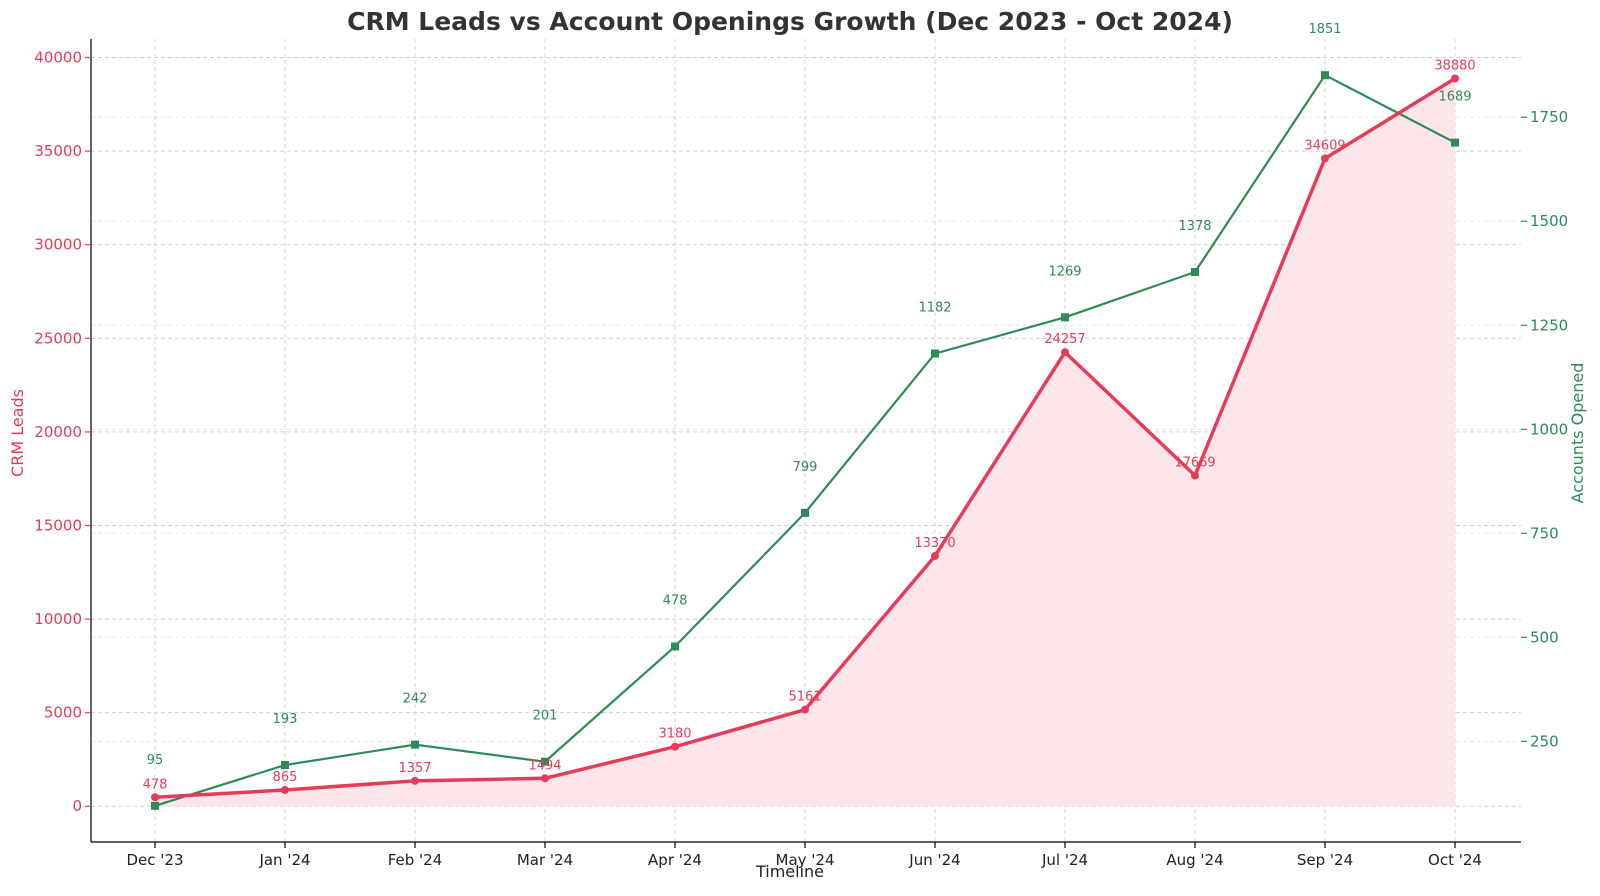 Image resolution: width=1600 pixels, height=896 pixels. I want to click on leads-data-label-10: 38880, so click(1454, 65).